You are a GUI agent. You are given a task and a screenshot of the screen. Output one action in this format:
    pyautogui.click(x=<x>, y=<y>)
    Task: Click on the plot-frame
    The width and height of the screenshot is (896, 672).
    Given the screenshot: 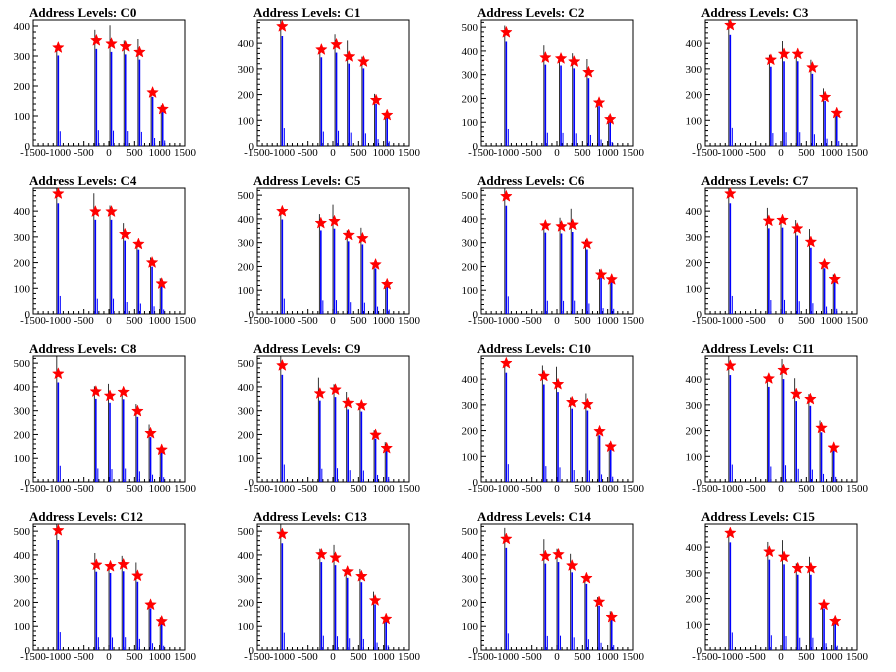 What is the action you would take?
    pyautogui.click(x=333, y=83)
    